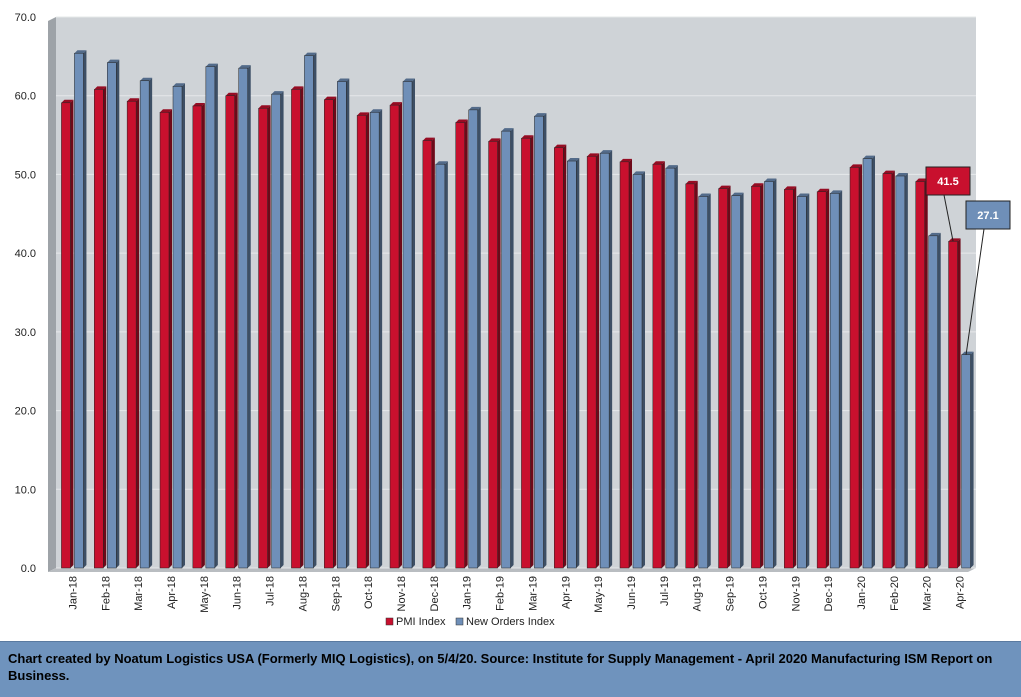  Describe the element at coordinates (731, 593) in the screenshot. I see `x-tick-label: Sep-19` at that location.